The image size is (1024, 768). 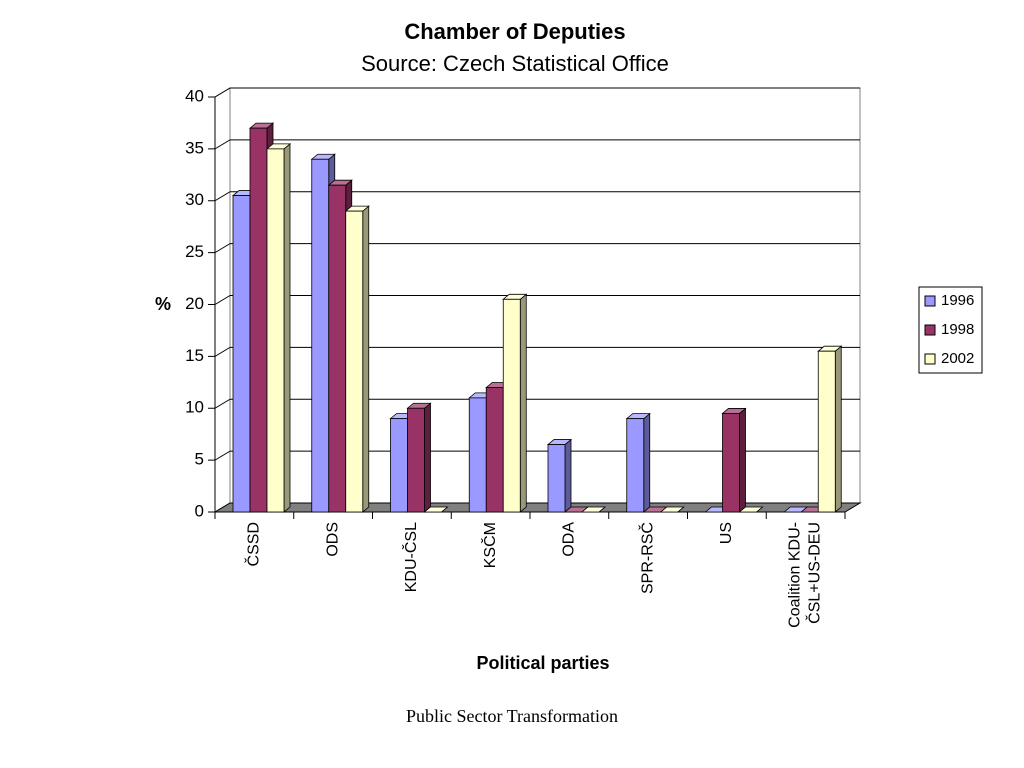 What do you see at coordinates (957, 358) in the screenshot?
I see `legend-label: 2002` at bounding box center [957, 358].